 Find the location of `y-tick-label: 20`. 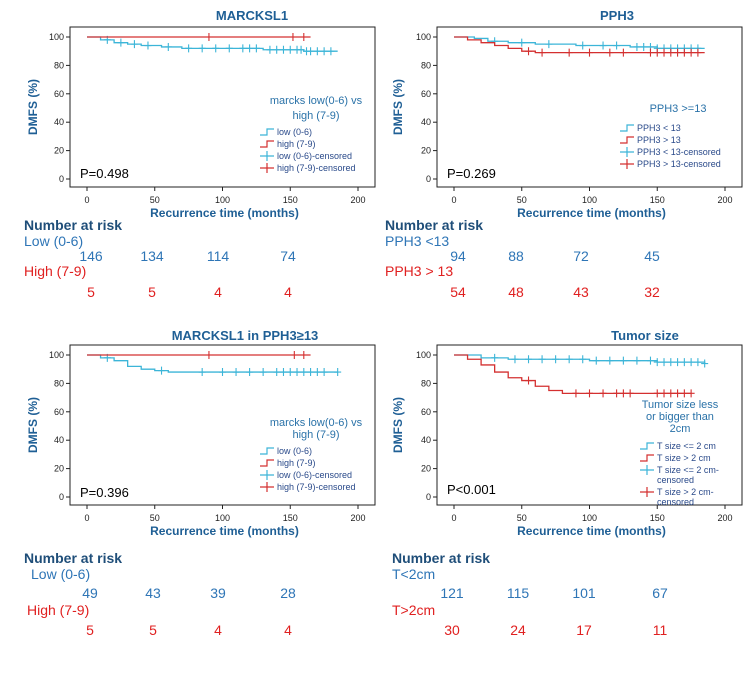

y-tick-label: 20 is located at coordinates (426, 469).